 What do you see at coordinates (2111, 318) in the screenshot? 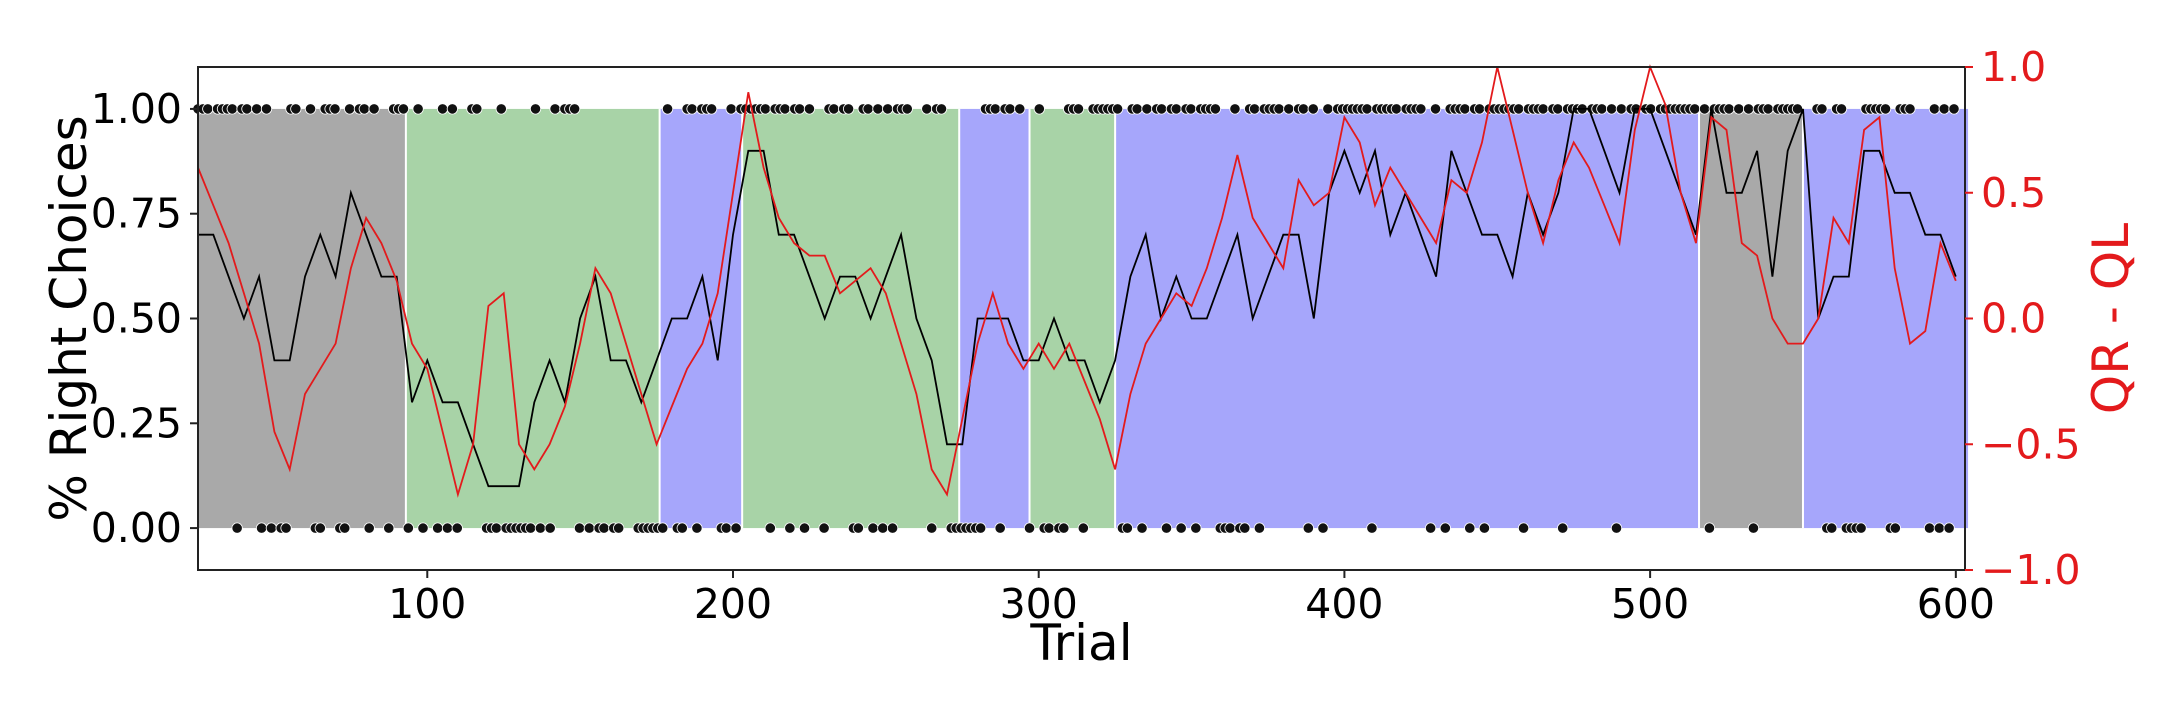
I see `y-axis-label-right: QR - QL` at bounding box center [2111, 318].